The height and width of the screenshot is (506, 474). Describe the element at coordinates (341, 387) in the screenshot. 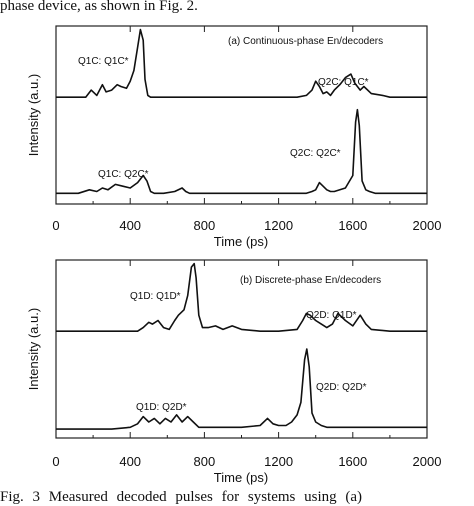

I see `annotation-q2d-q2d: Q2D: Q2D*` at that location.